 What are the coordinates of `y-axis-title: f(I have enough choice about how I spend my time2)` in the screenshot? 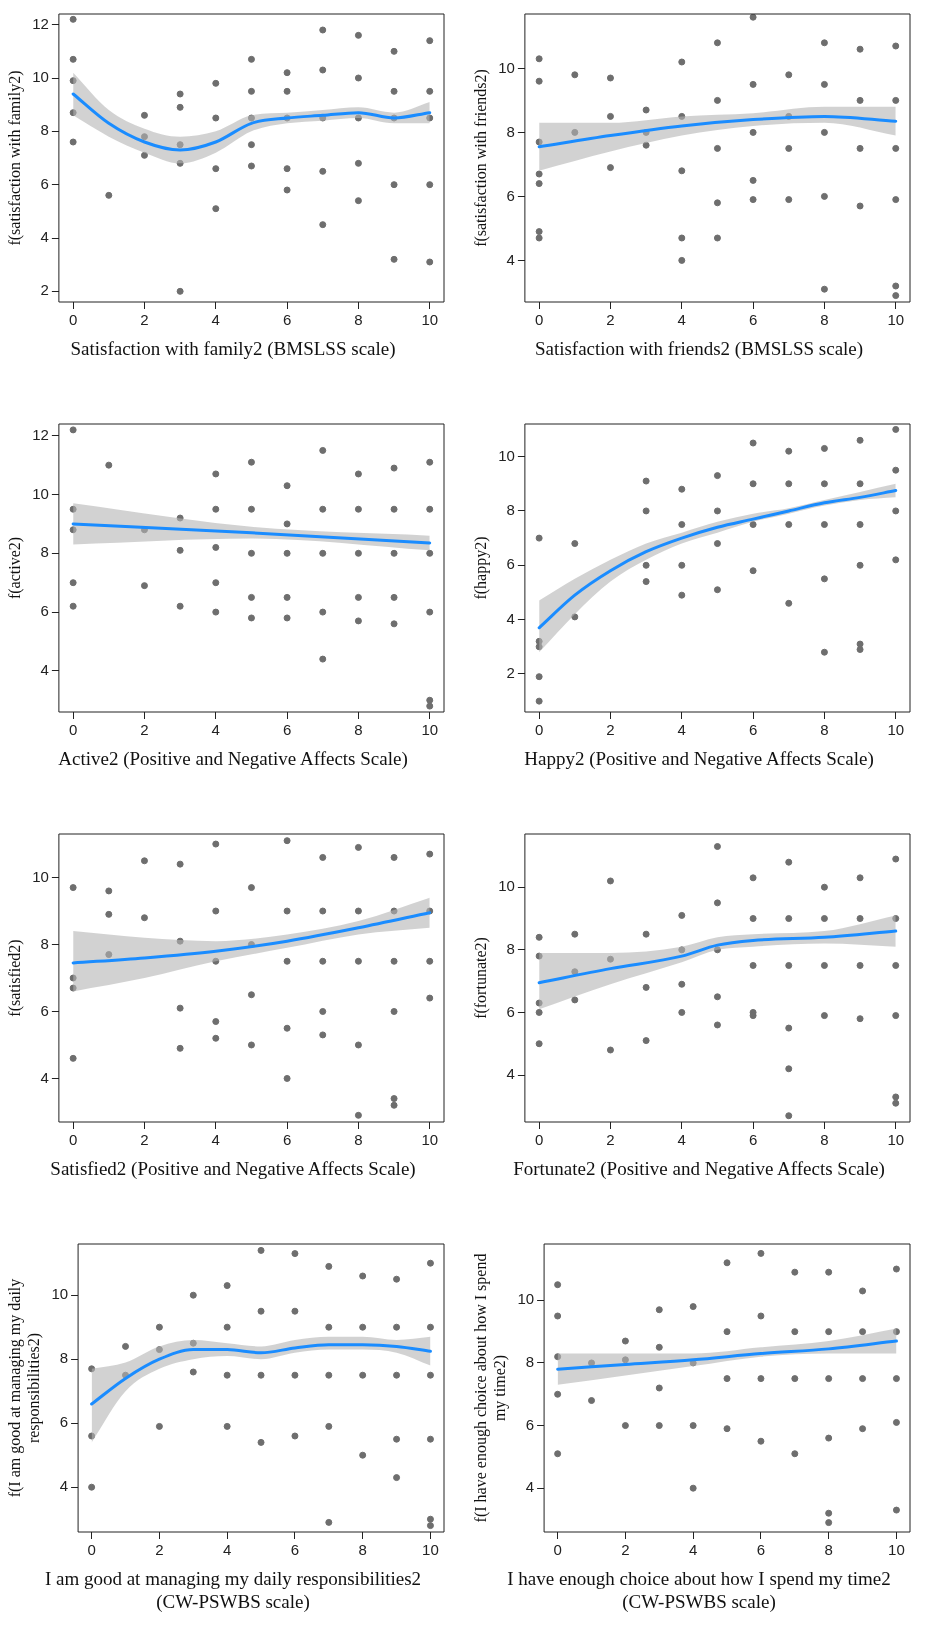 It's located at (490, 1388).